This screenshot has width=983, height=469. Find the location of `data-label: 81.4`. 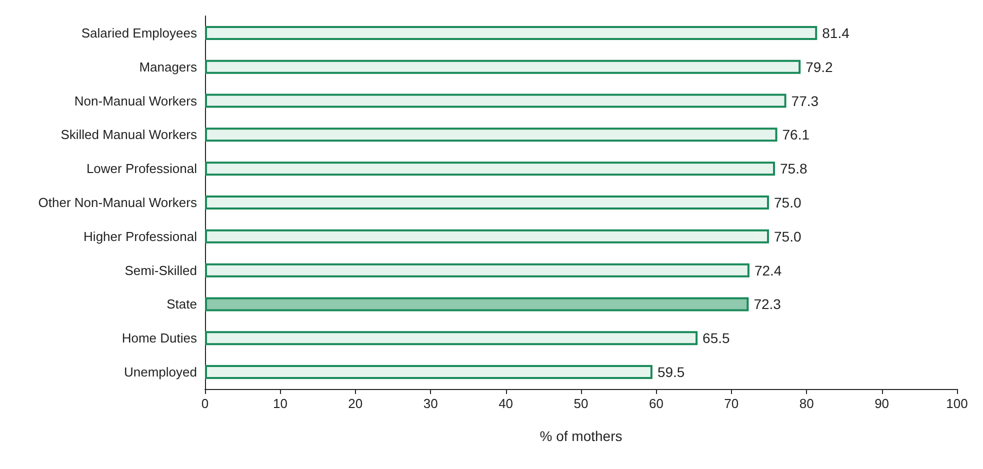

data-label: 81.4 is located at coordinates (836, 32).